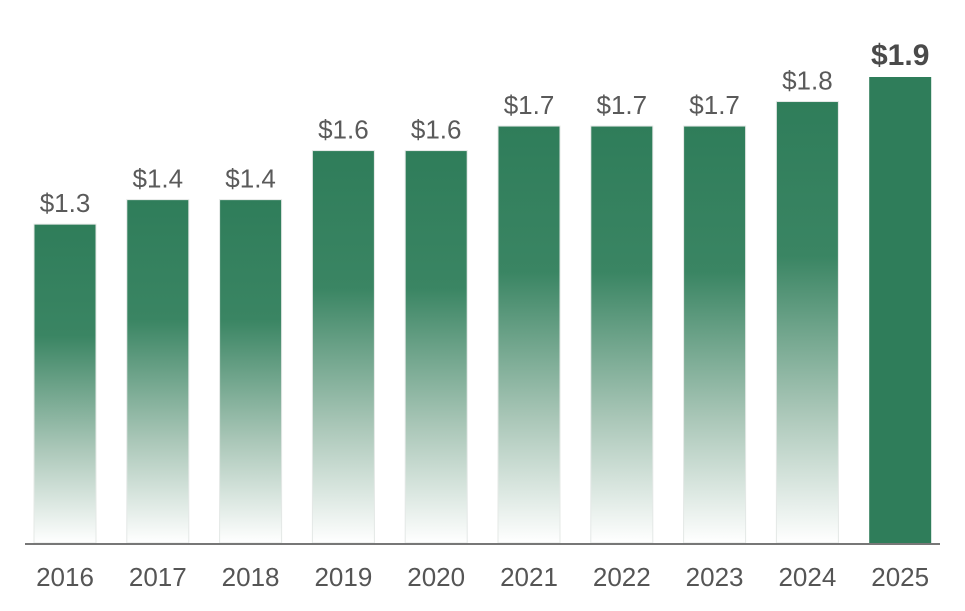  What do you see at coordinates (529, 334) in the screenshot?
I see `bar-2021` at bounding box center [529, 334].